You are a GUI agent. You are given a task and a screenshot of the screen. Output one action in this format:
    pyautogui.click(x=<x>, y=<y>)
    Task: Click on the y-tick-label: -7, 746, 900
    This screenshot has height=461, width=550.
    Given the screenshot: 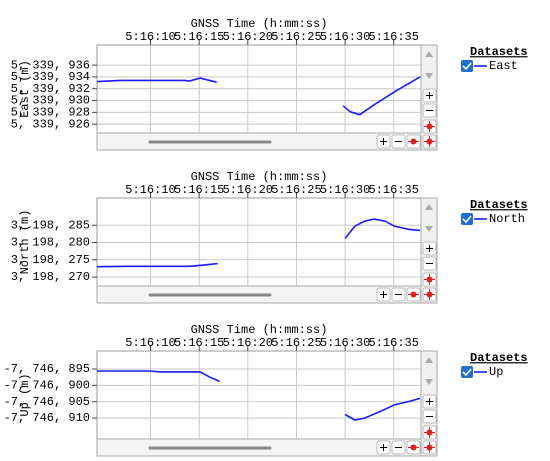 What is the action you would take?
    pyautogui.click(x=47, y=386)
    